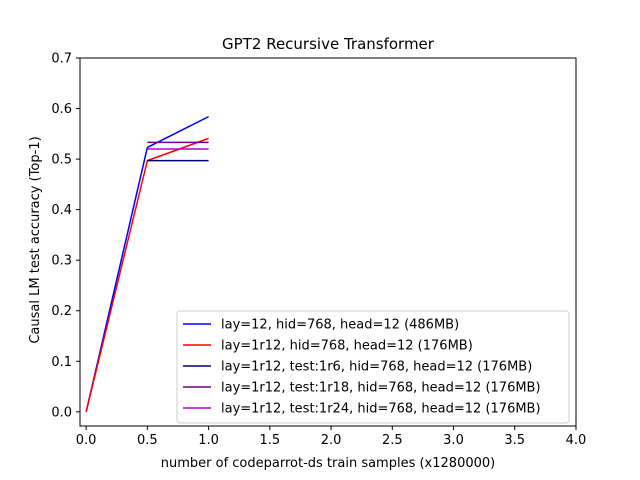  I want to click on chart-title: GPT2 Recursive Transformer, so click(328, 44).